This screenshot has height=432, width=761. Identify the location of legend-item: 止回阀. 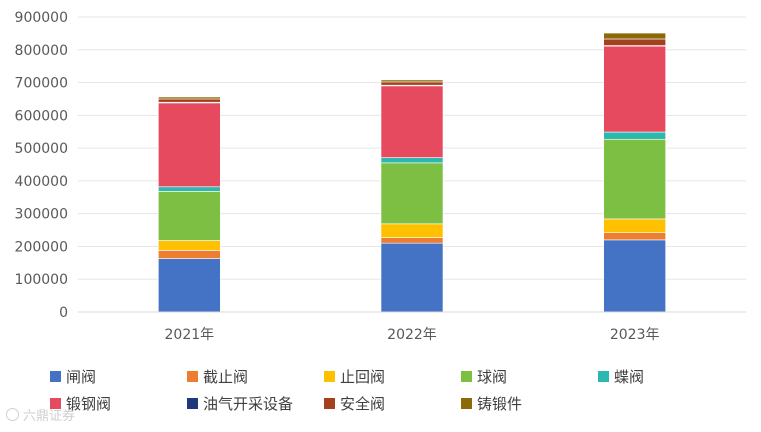
(392, 376).